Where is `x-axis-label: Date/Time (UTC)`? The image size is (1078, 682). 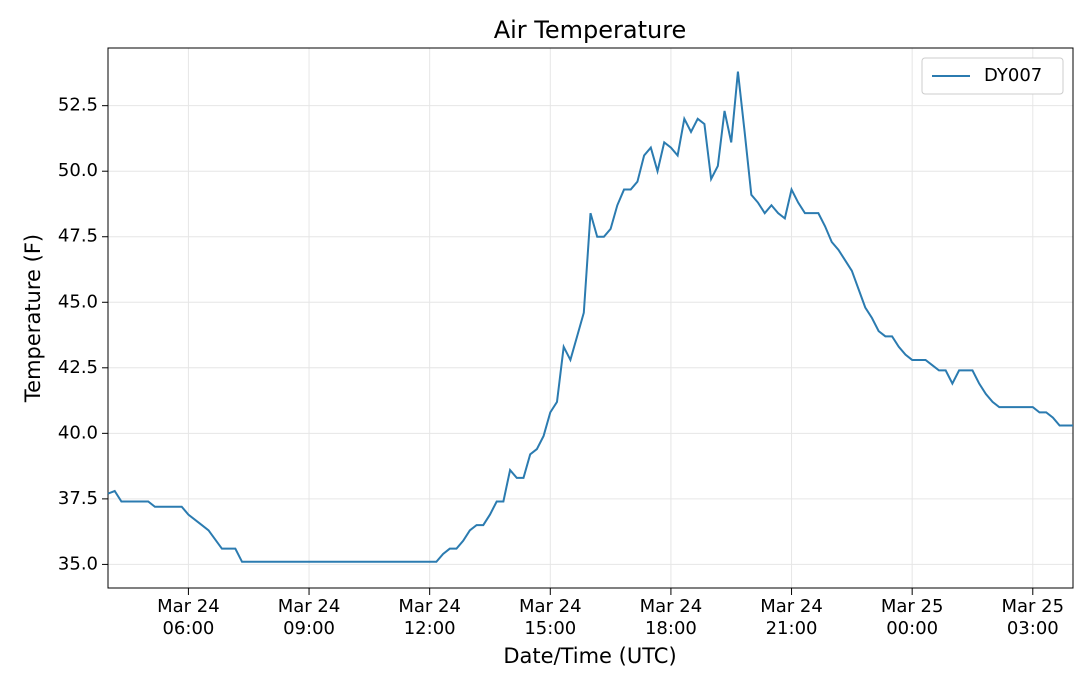
x-axis-label: Date/Time (UTC) is located at coordinates (589, 656).